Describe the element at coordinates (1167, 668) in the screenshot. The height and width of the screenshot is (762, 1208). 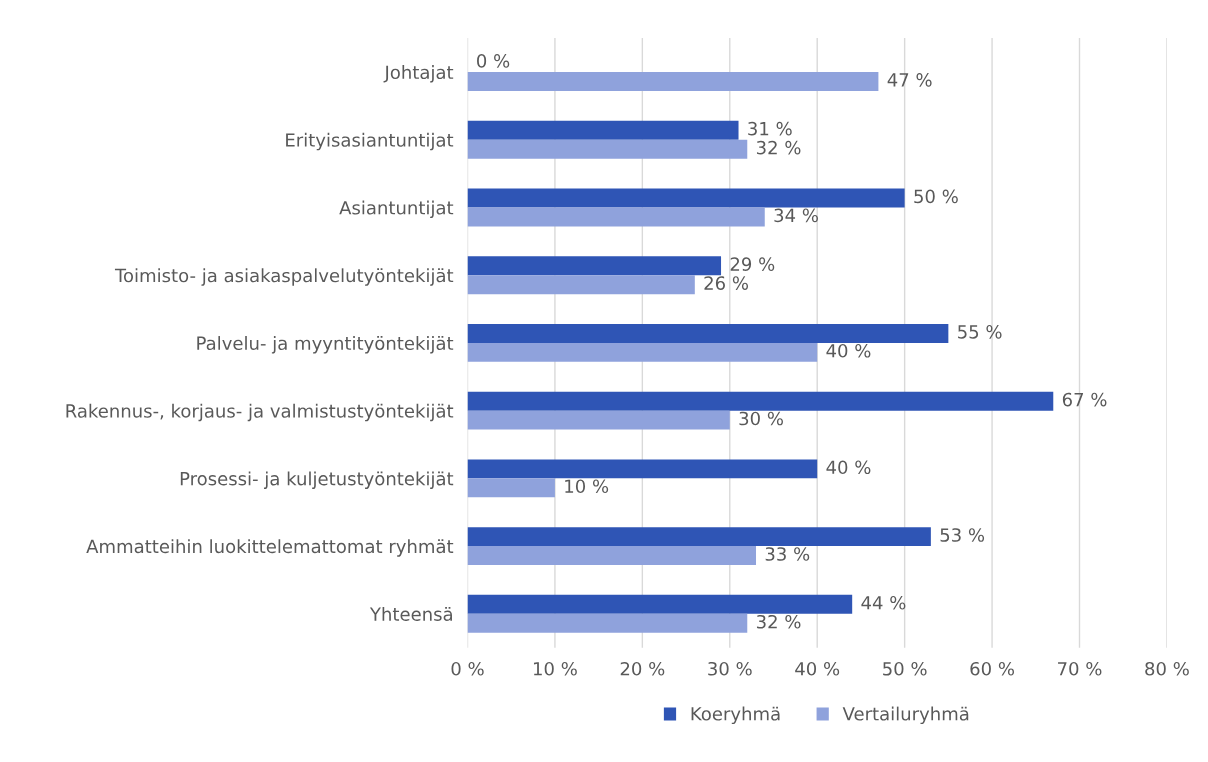
I see `x-tick-label: 80 %` at that location.